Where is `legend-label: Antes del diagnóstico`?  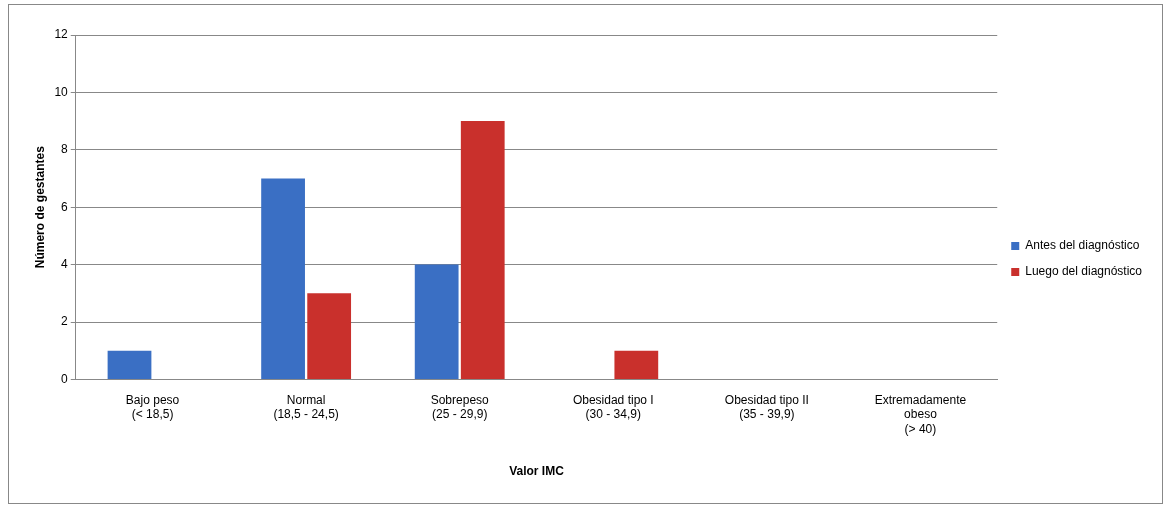
legend-label: Antes del diagnóstico is located at coordinates (1082, 245).